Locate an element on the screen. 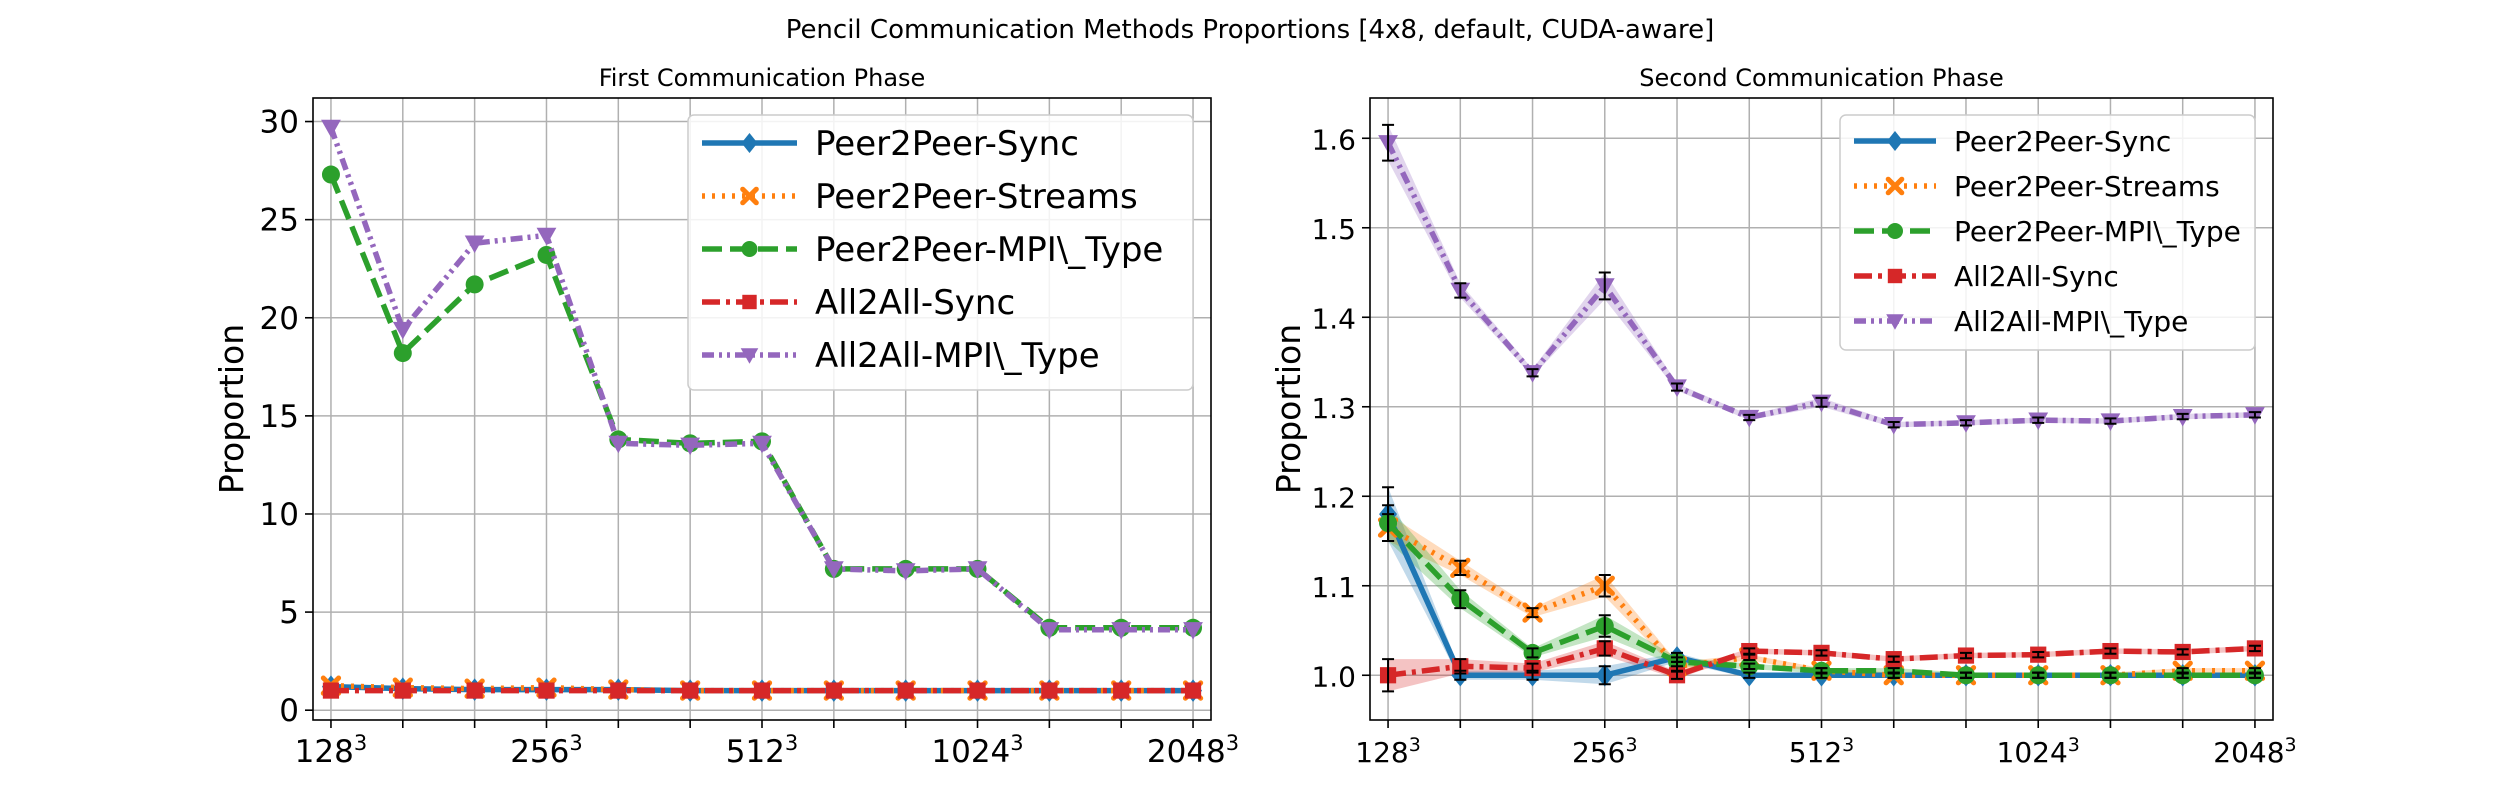 The image size is (2500, 804). y-tick-label: 1.3 is located at coordinates (1333, 408).